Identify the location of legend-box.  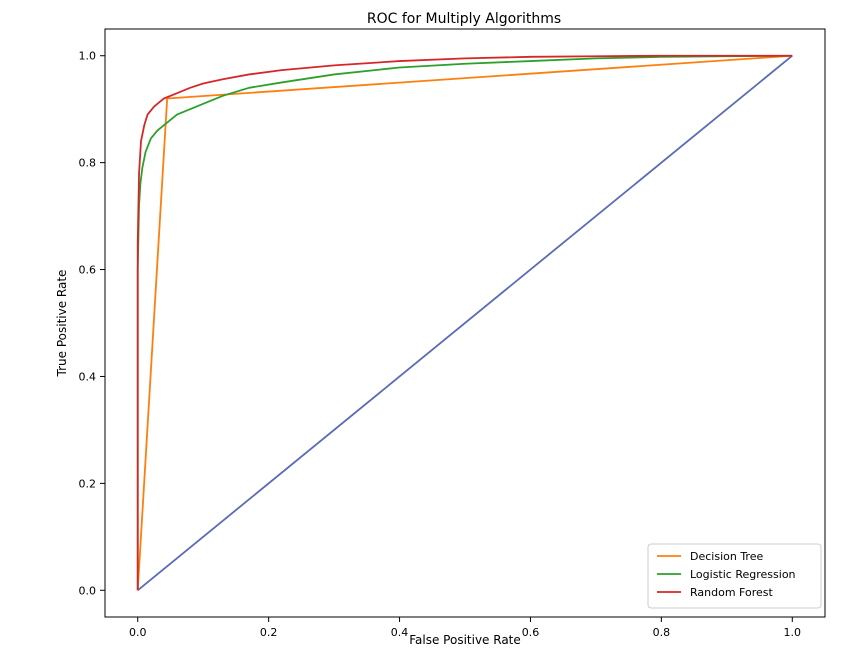
(734, 576).